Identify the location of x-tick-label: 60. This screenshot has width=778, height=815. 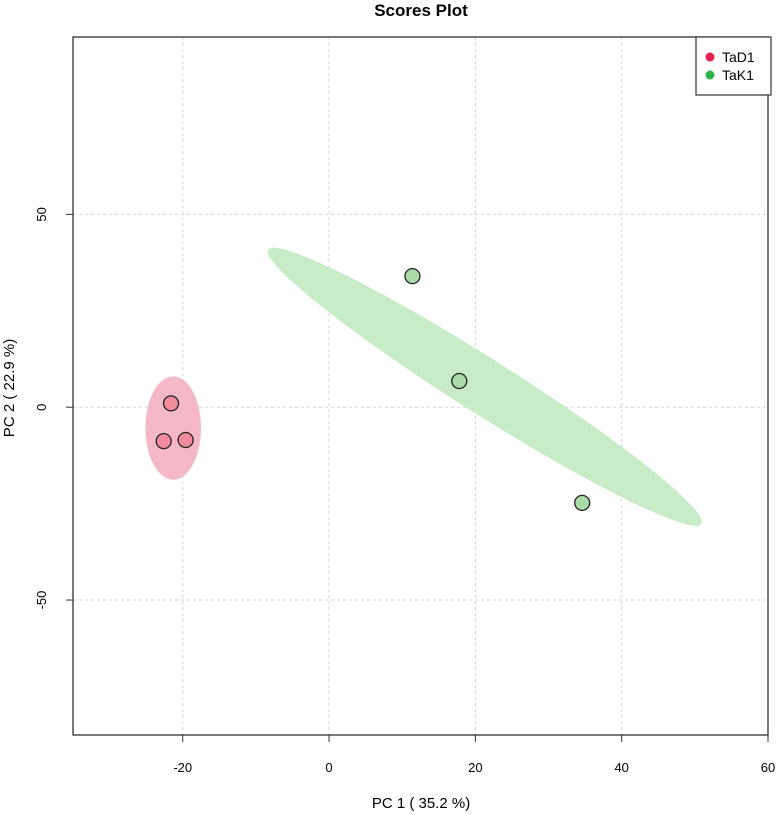
(768, 767).